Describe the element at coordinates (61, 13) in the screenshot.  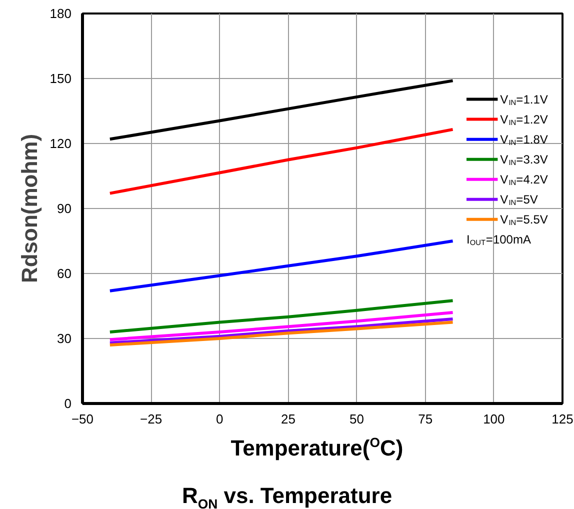
I see `y-tick-label: 180` at that location.